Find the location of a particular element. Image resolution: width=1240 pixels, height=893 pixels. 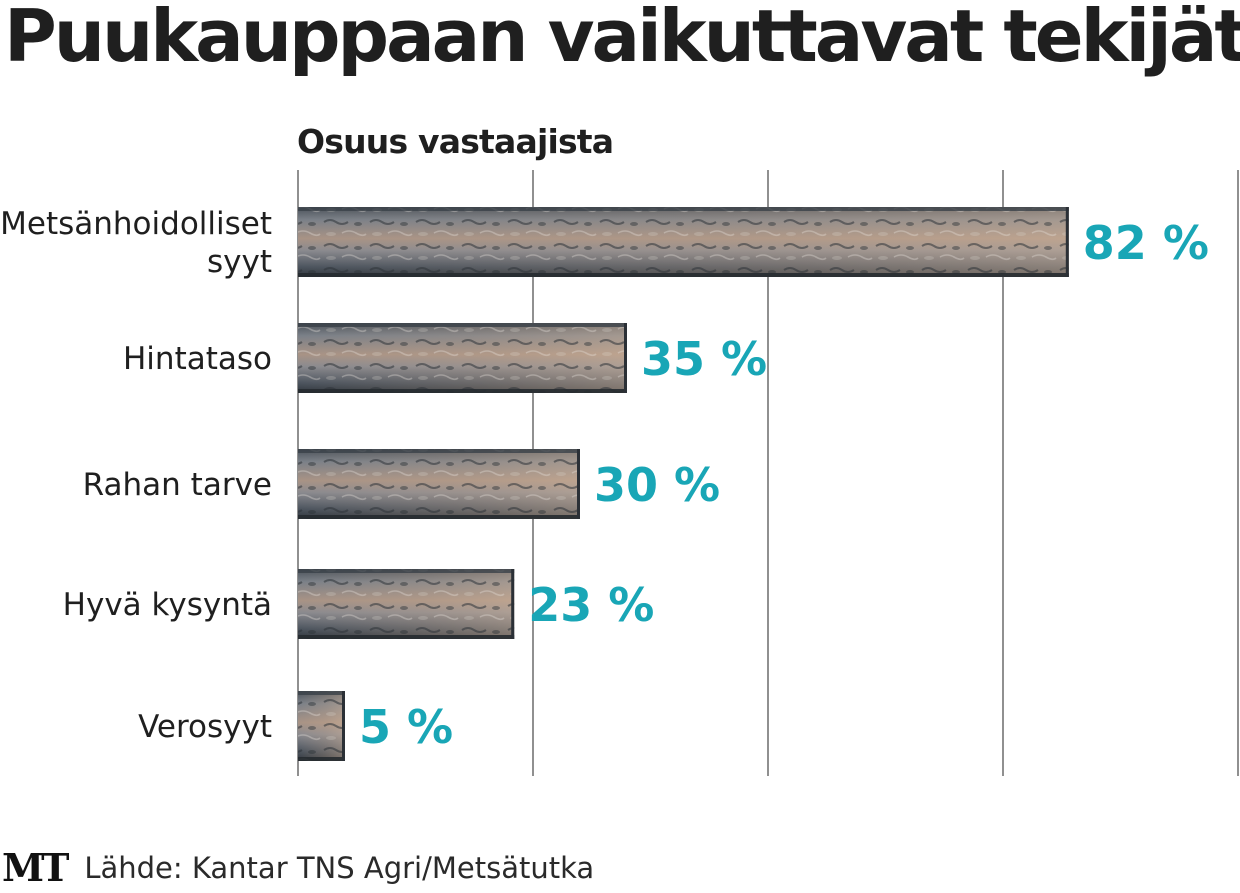

category-label: Rahan tarve is located at coordinates (177, 485).